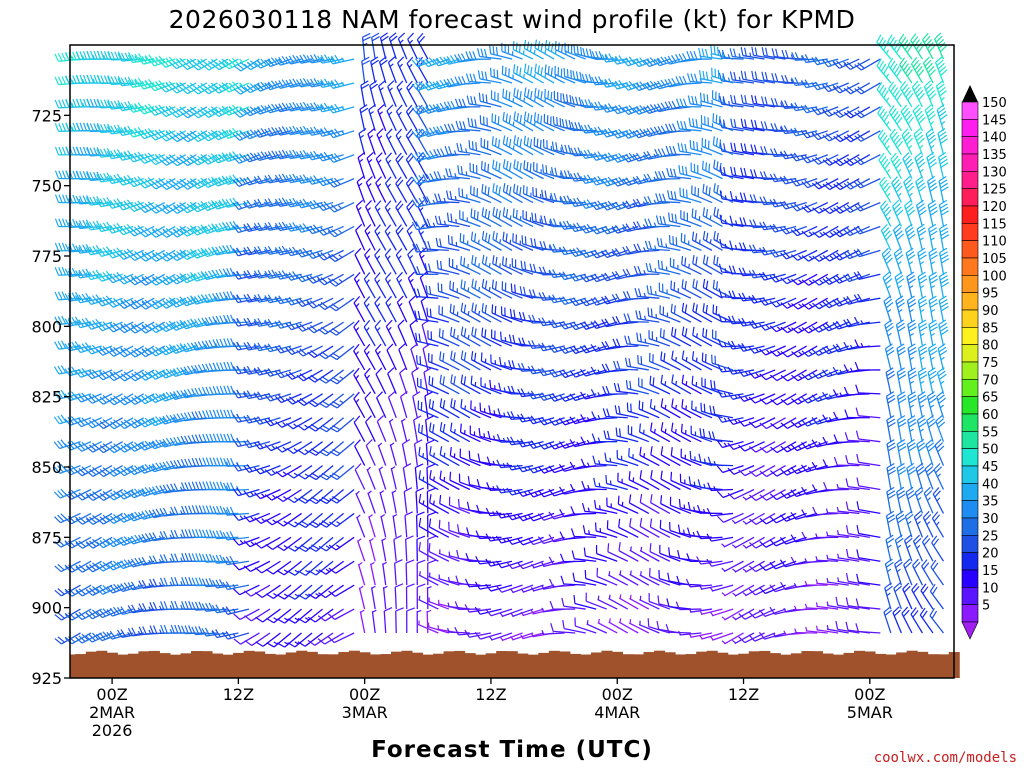 The image size is (1024, 768). Describe the element at coordinates (990, 519) in the screenshot. I see `colorbar-label: 30` at that location.